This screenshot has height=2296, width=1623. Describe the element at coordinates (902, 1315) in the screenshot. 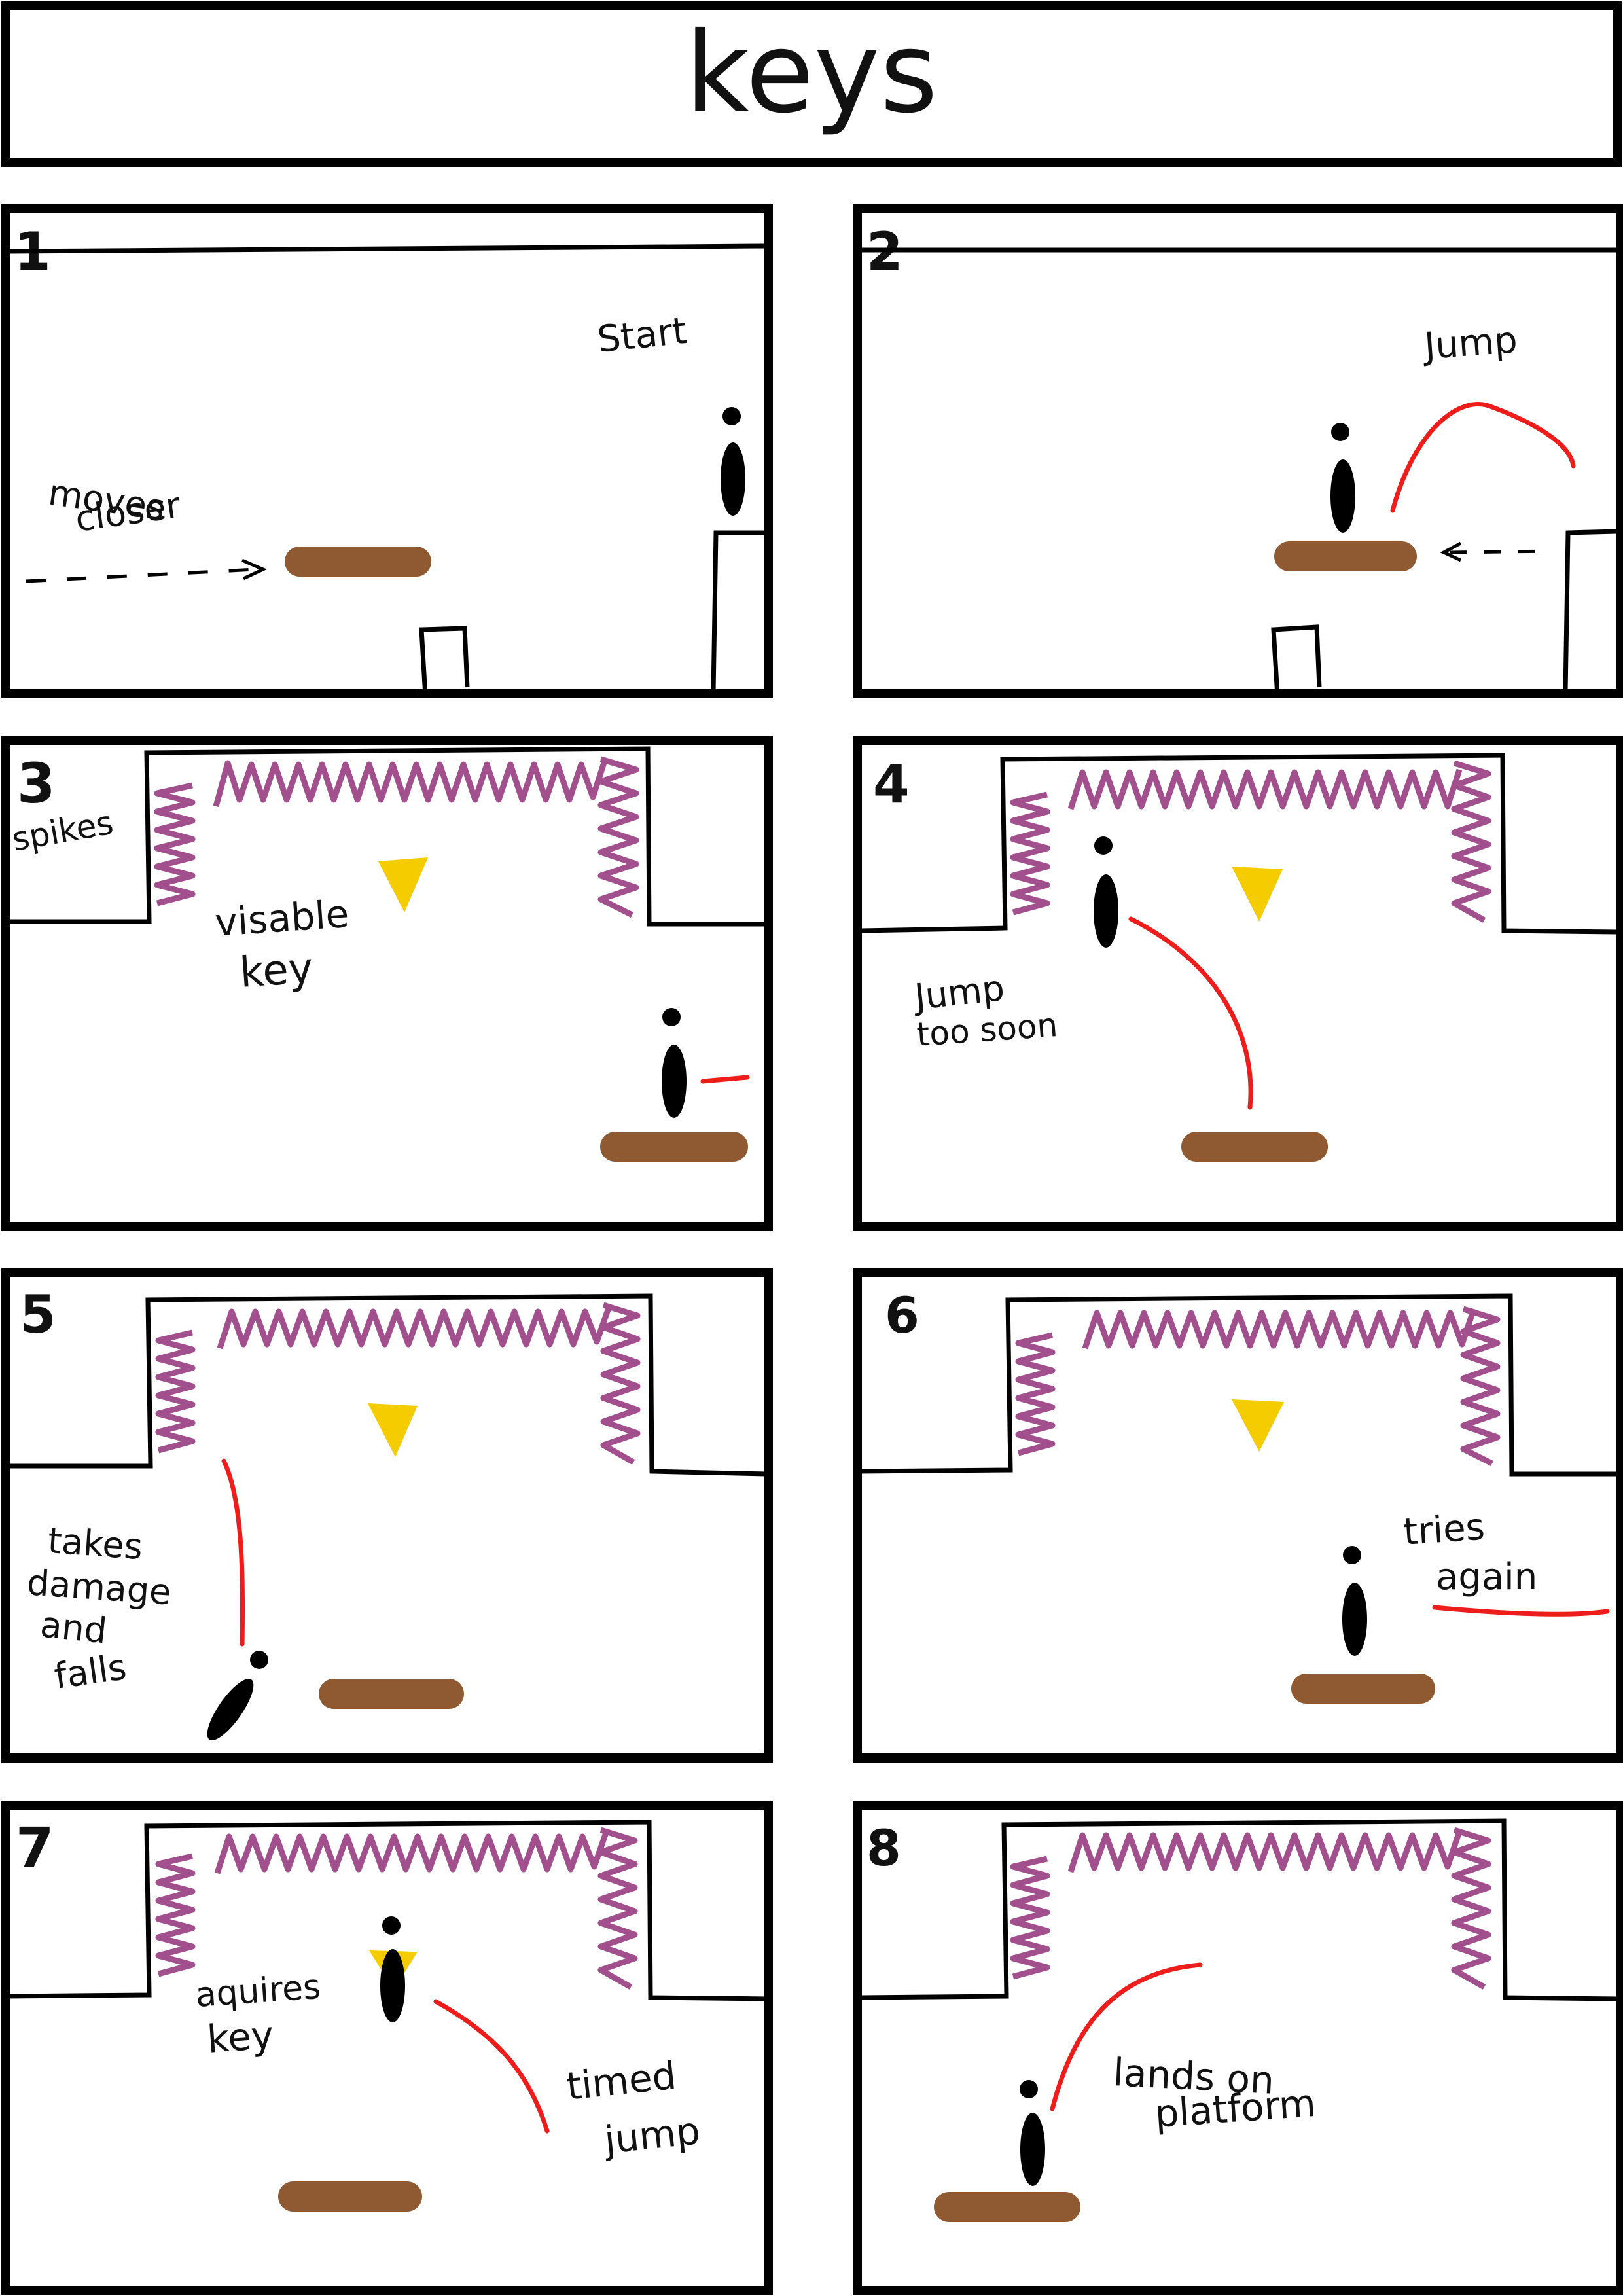

I see `panel-number: 6` at that location.